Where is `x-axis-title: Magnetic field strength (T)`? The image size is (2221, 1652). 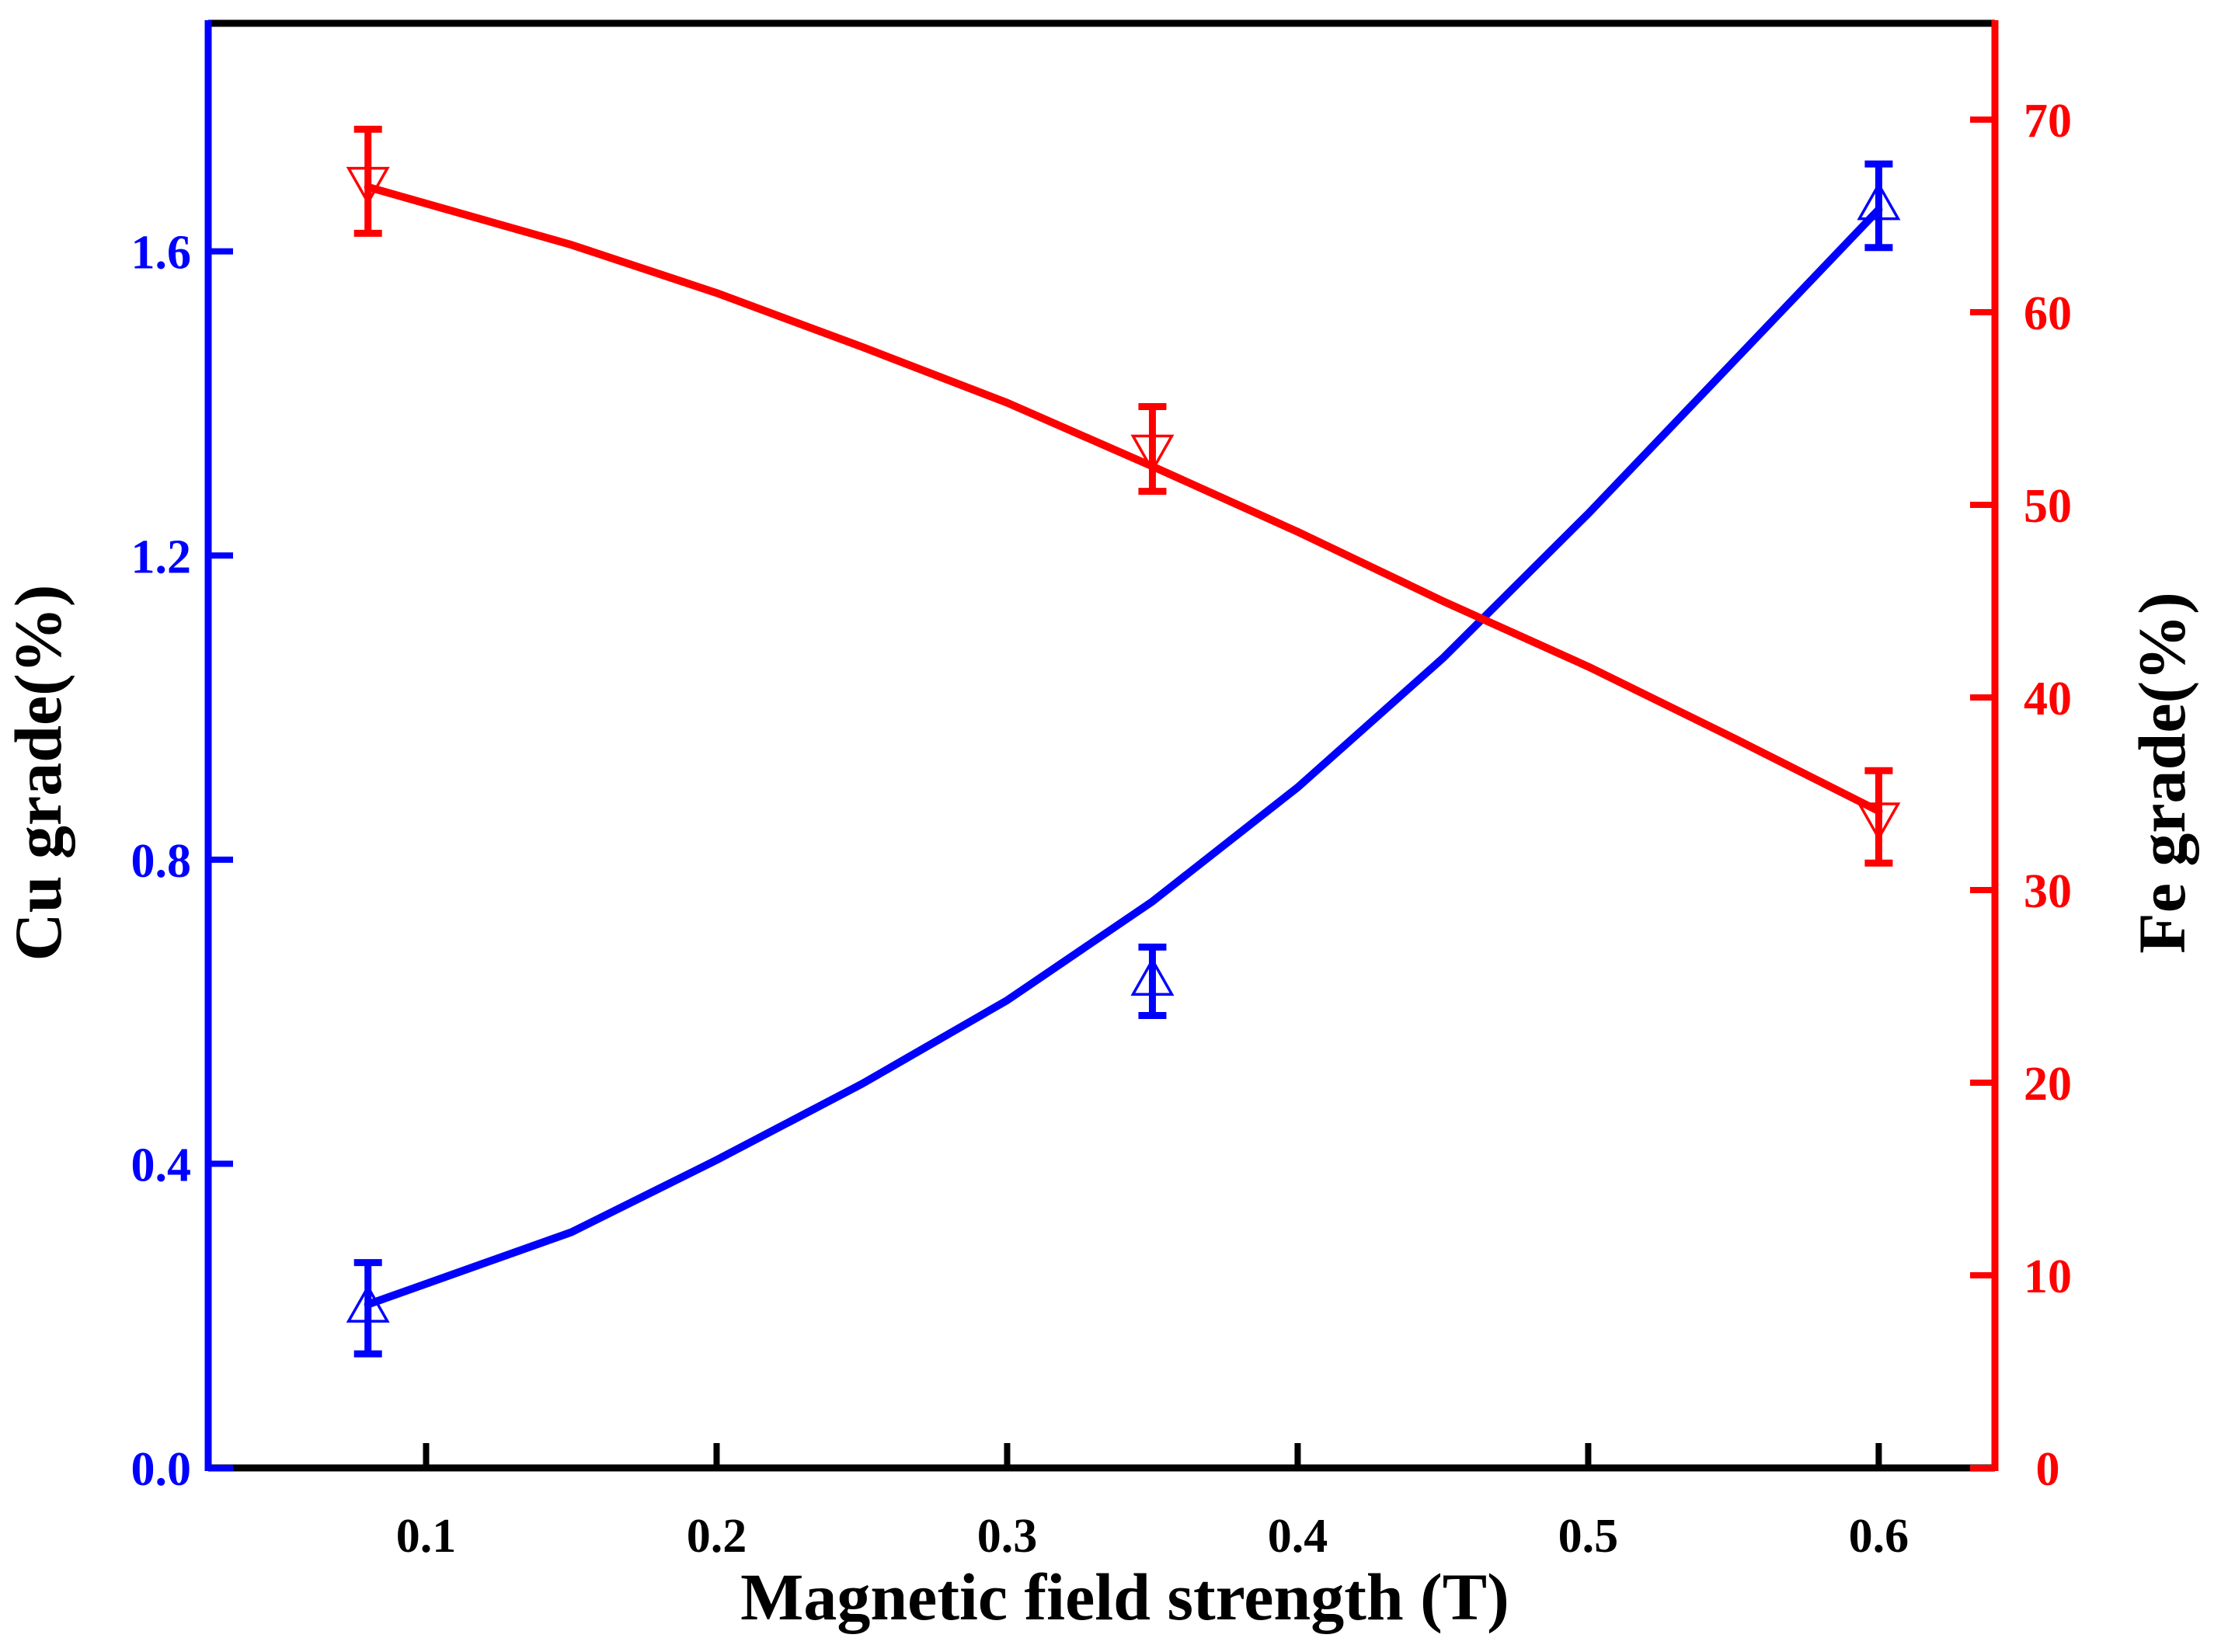 x-axis-title: Magnetic field strength (T) is located at coordinates (1124, 1597).